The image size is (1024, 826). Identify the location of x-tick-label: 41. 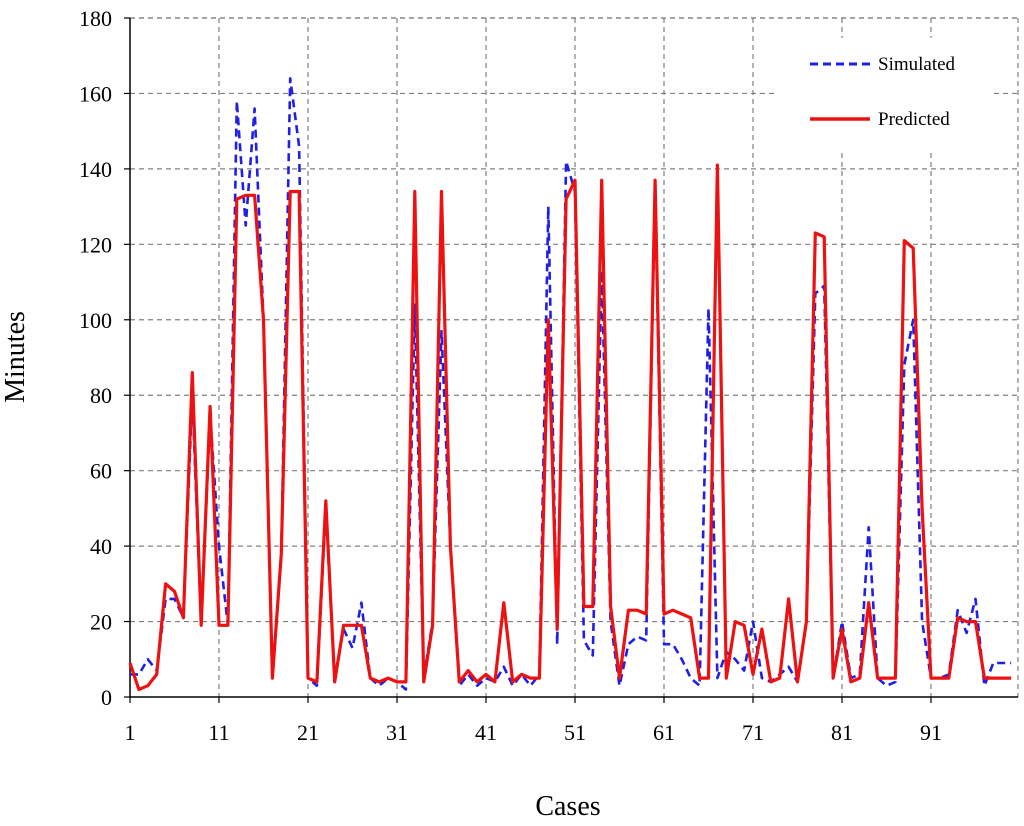
(486, 732).